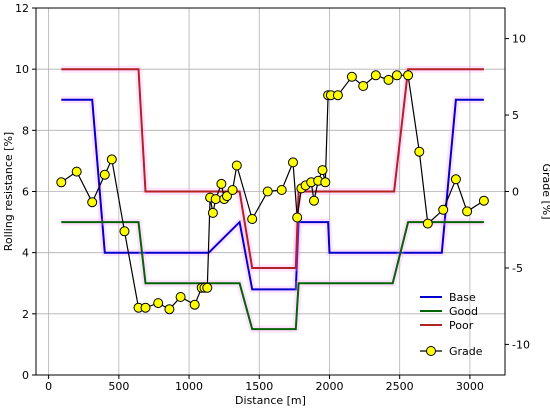 The height and width of the screenshot is (414, 550). I want to click on legend-grade-marker, so click(431, 351).